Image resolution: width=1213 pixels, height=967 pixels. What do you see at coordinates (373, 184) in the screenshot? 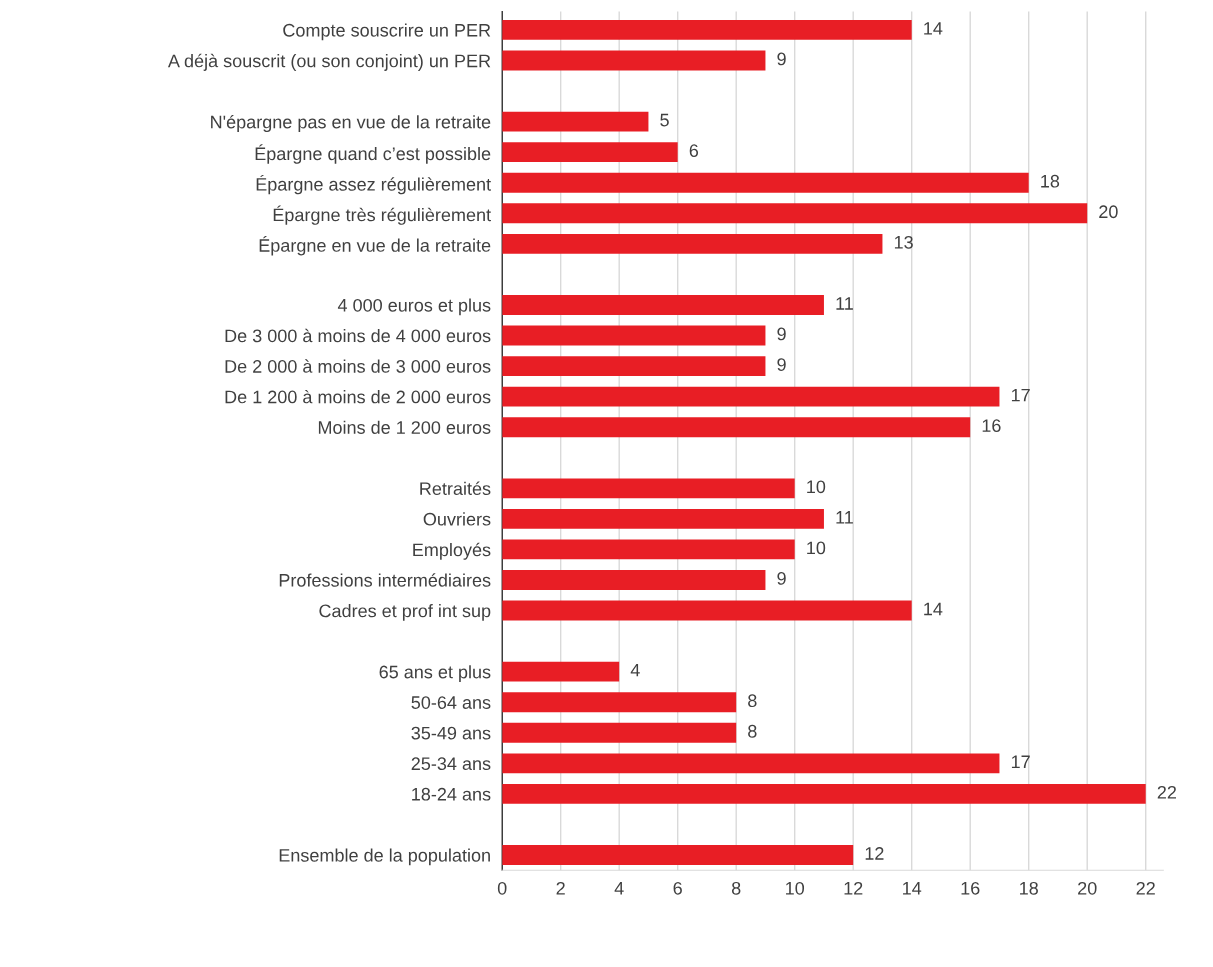
I see `y-tick-label: Épargne assez régulièrement` at bounding box center [373, 184].